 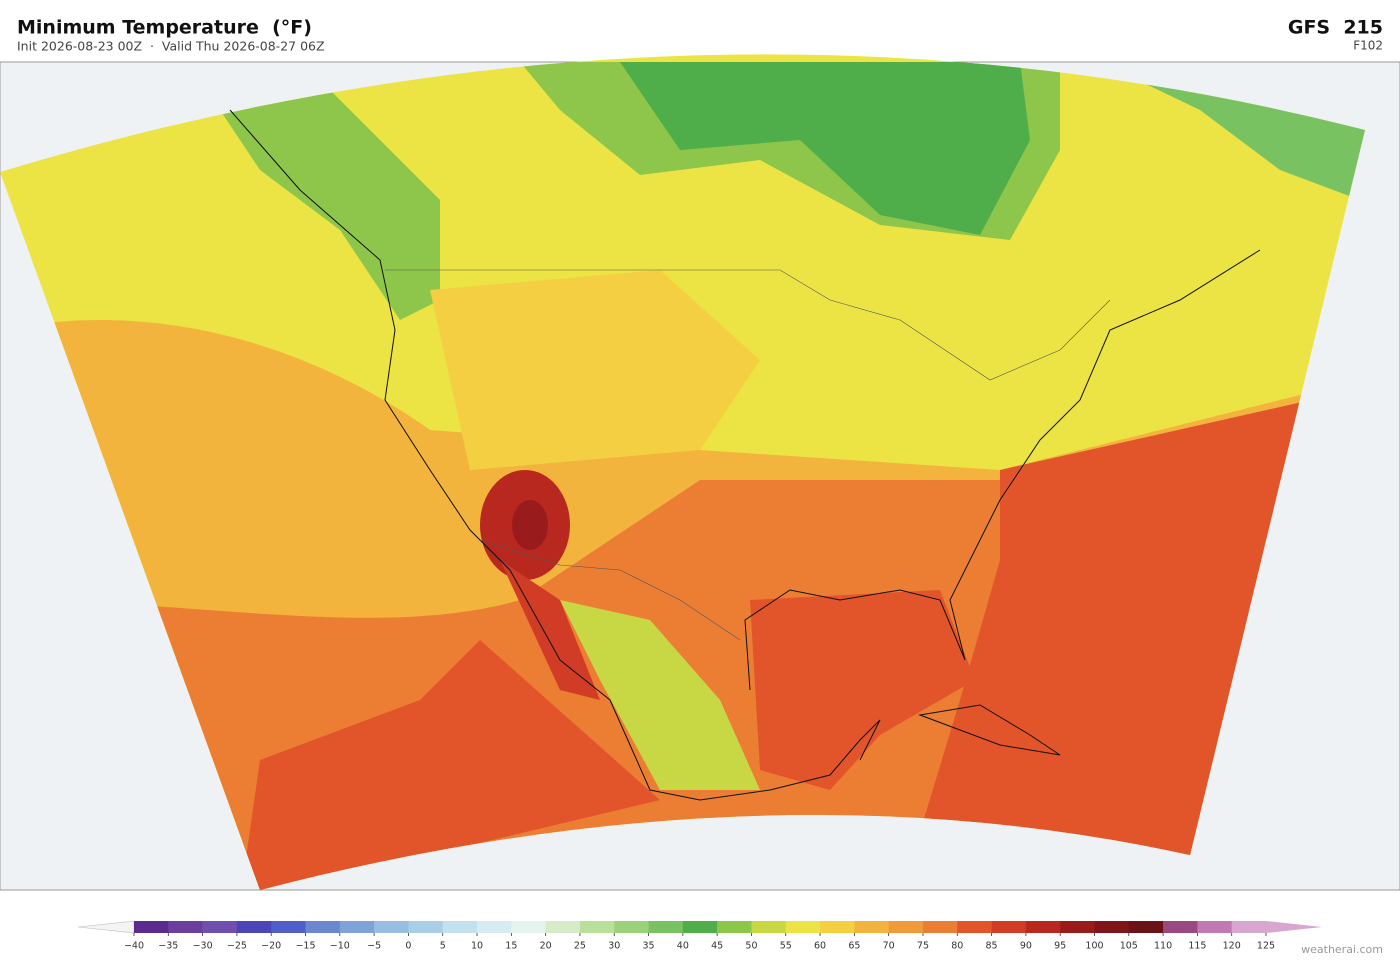 What do you see at coordinates (1342, 949) in the screenshot?
I see `credit: weatherai.com` at bounding box center [1342, 949].